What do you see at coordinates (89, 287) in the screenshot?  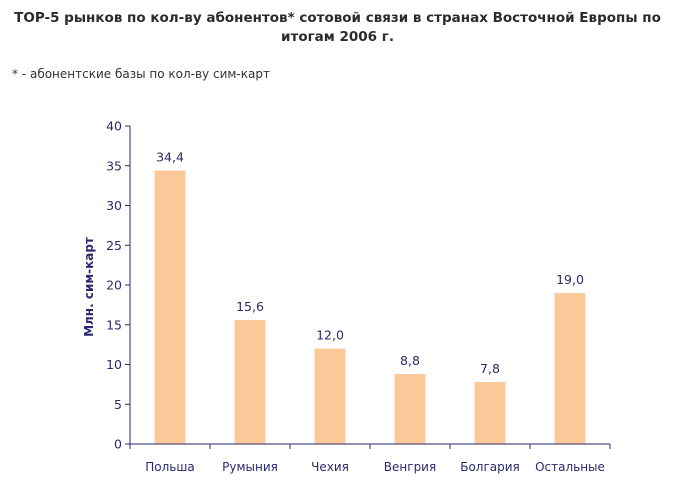 I see `y-axis-label: Млн. сим-карт` at bounding box center [89, 287].